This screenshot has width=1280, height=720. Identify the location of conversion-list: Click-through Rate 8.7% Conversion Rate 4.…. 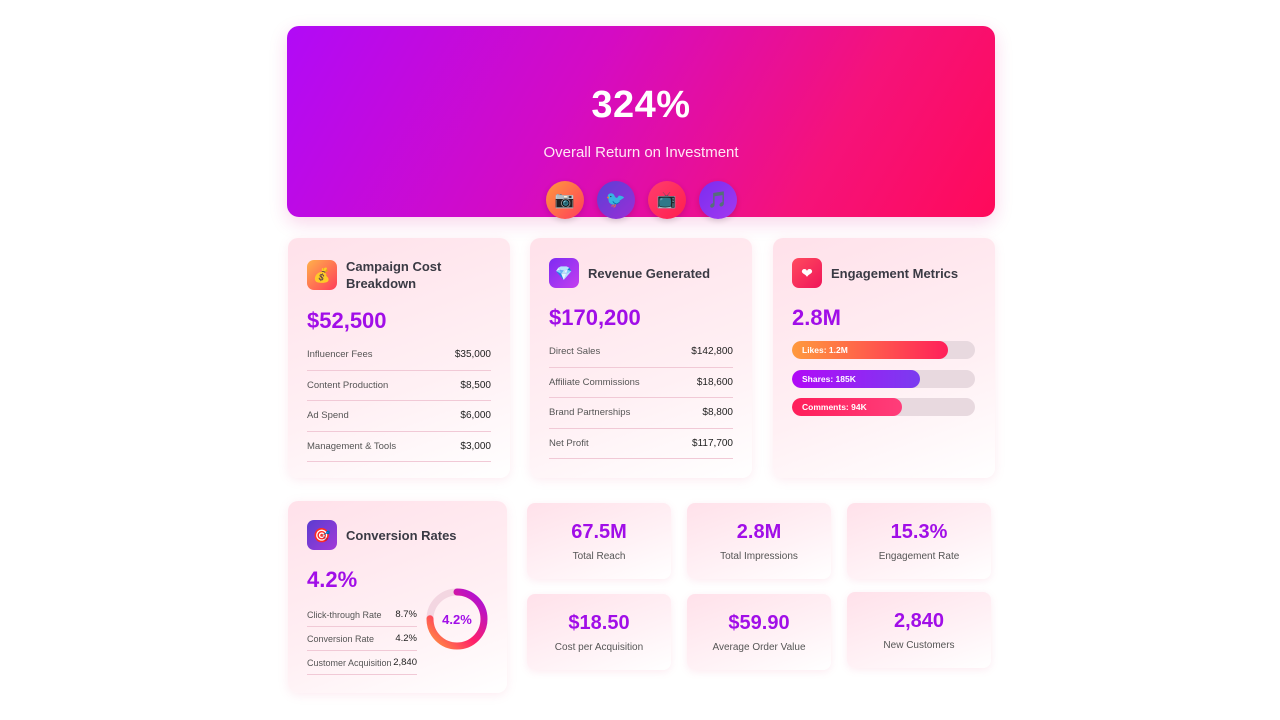
(362, 639).